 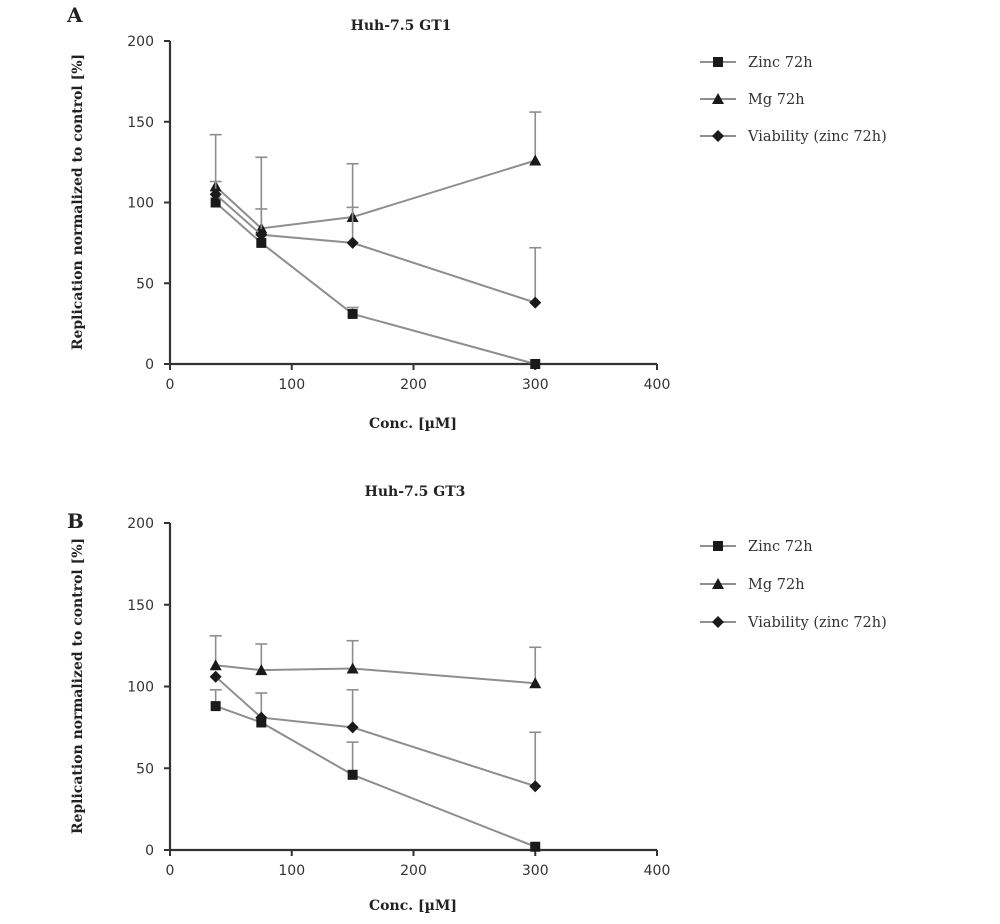 What do you see at coordinates (657, 871) in the screenshot?
I see `panel-b-x-tick-label: 400` at bounding box center [657, 871].